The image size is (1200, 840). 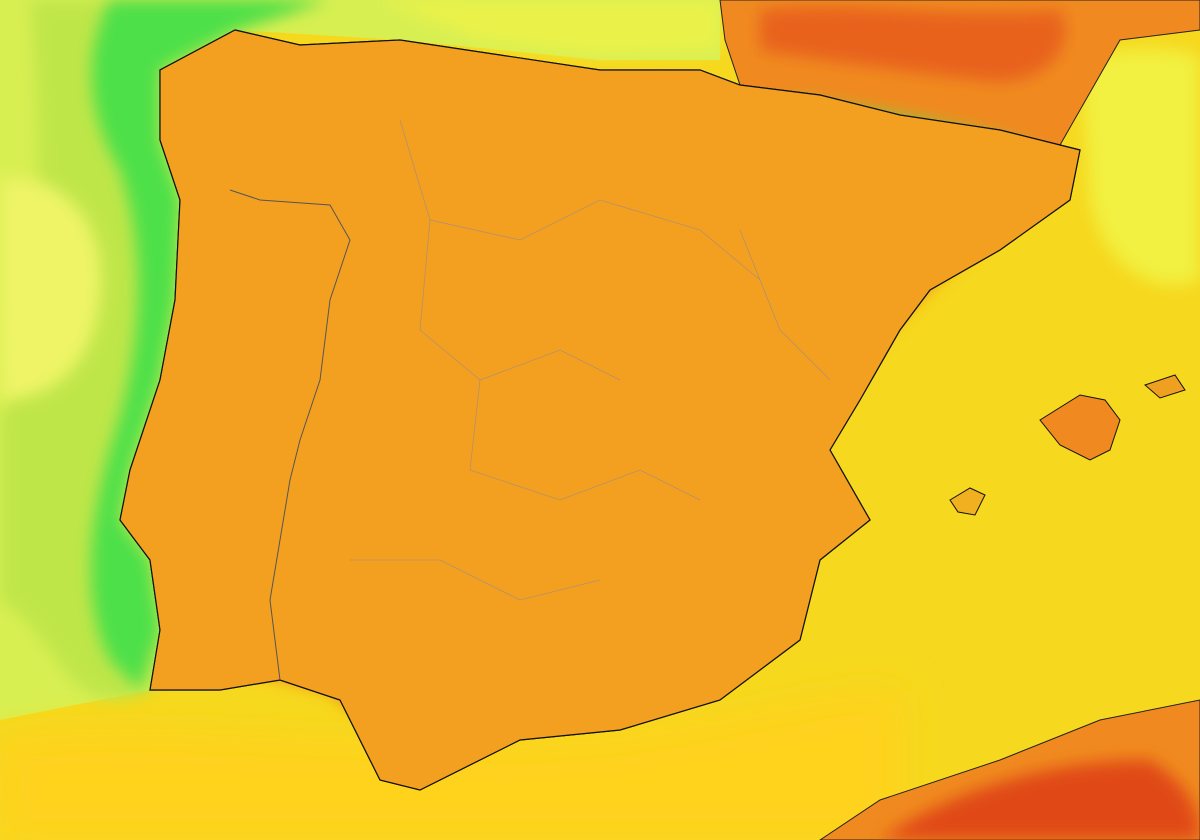 What do you see at coordinates (967, 501) in the screenshot?
I see `ibiza` at bounding box center [967, 501].